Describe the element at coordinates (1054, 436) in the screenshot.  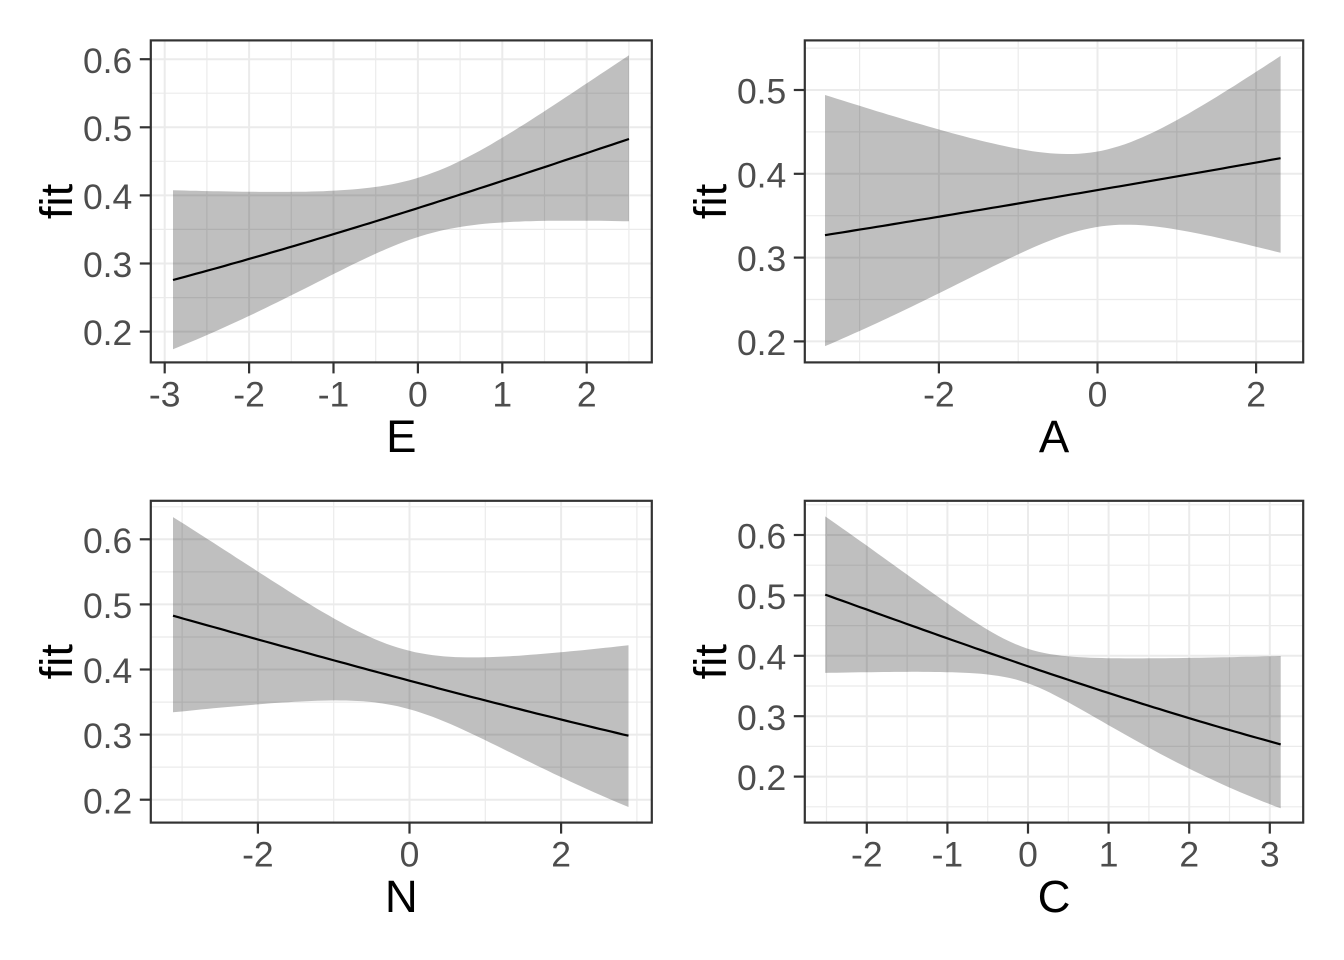
I see `svg-text: A` at that location.